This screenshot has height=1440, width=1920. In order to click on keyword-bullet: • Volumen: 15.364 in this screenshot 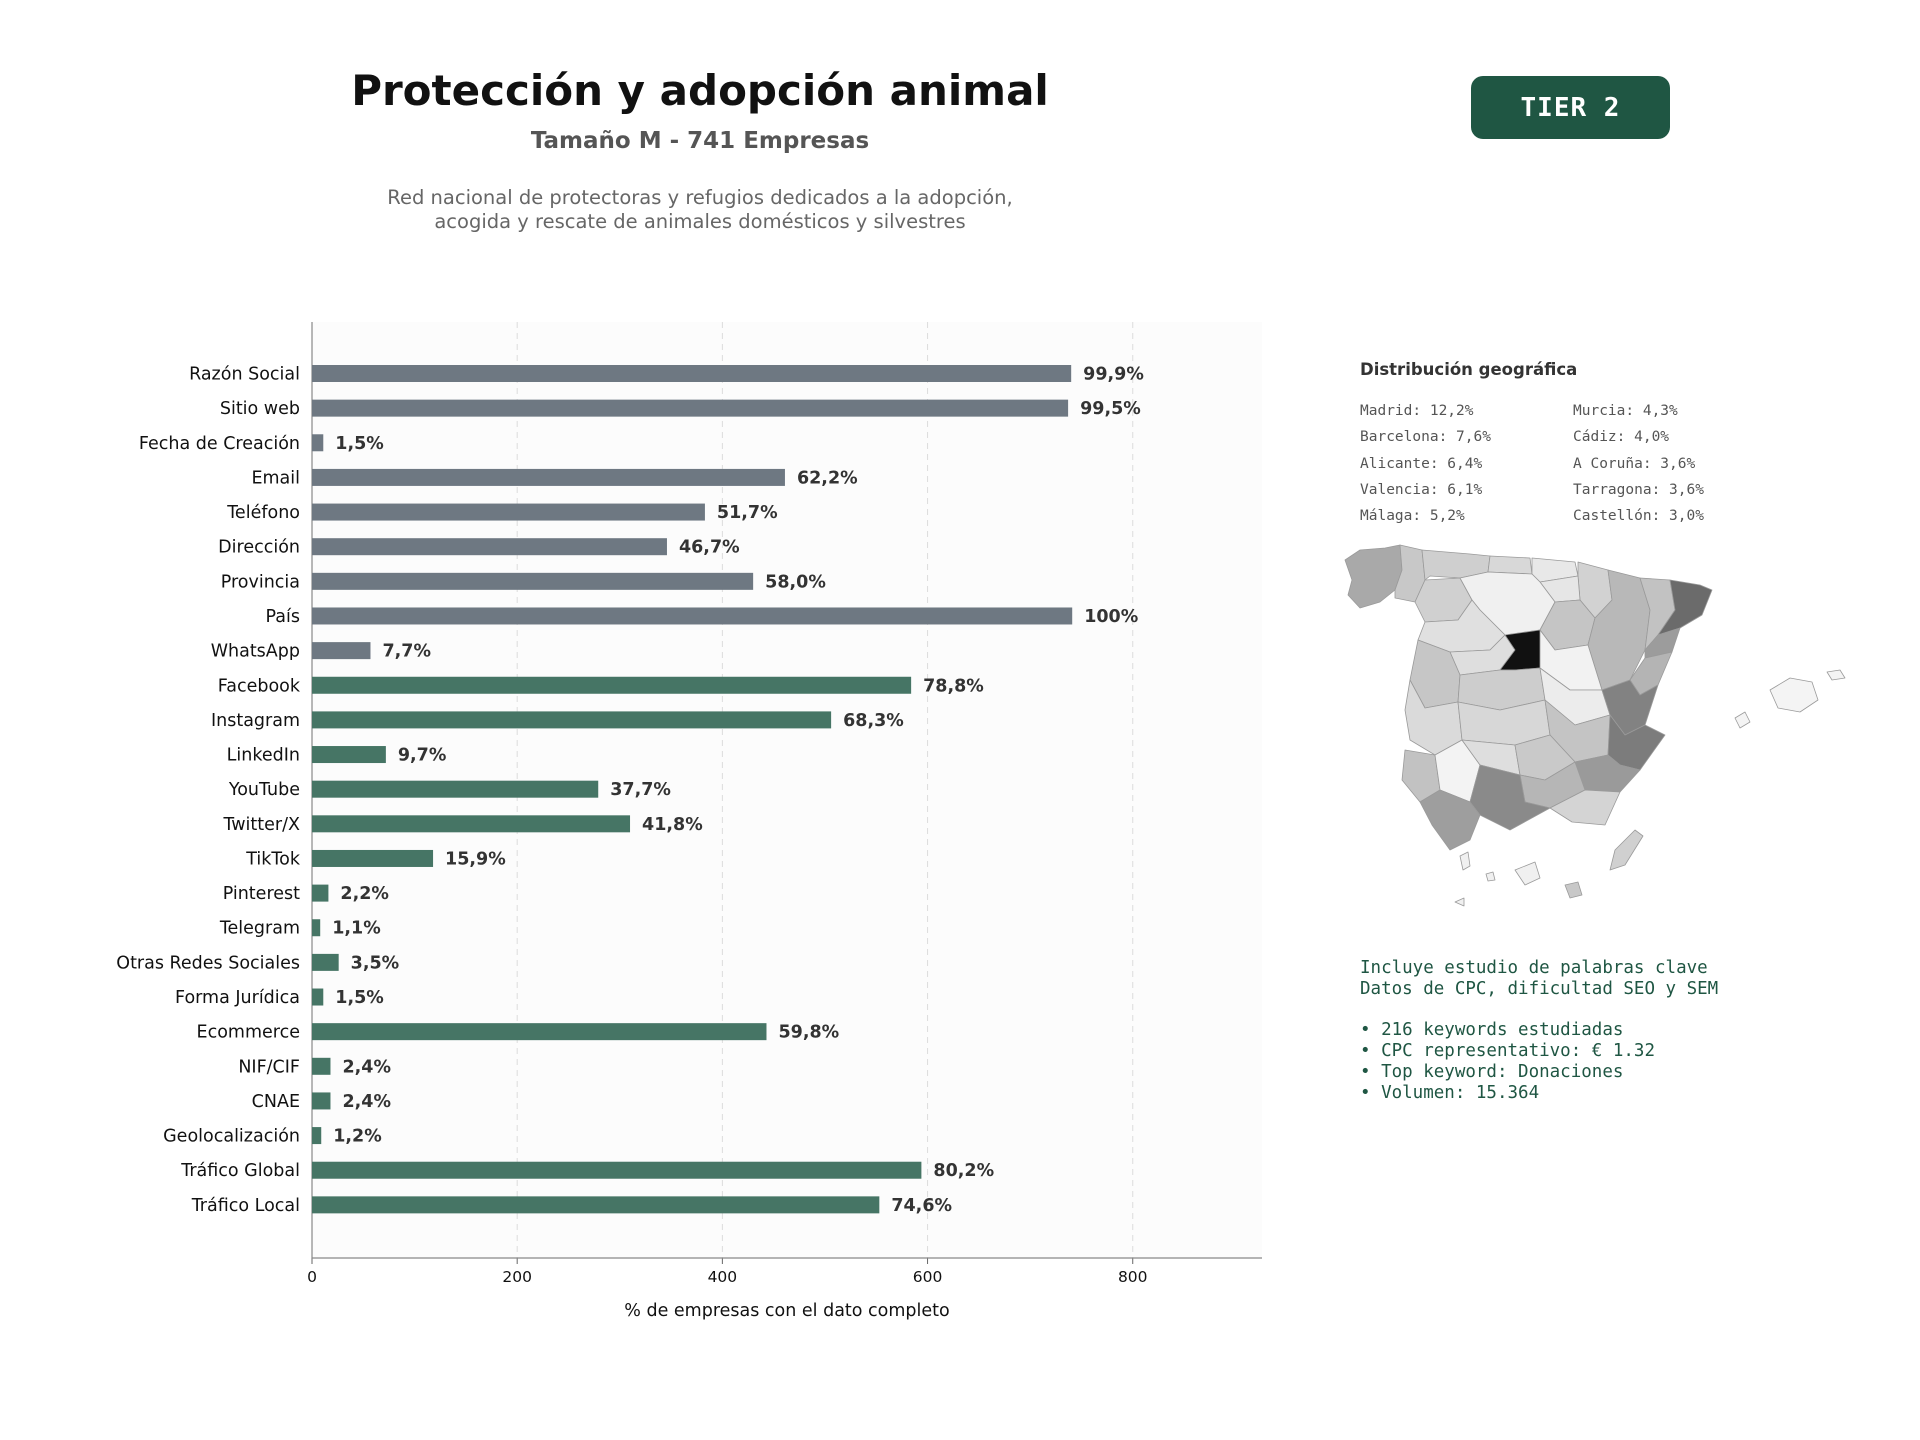, I will do `click(1450, 1093)`.